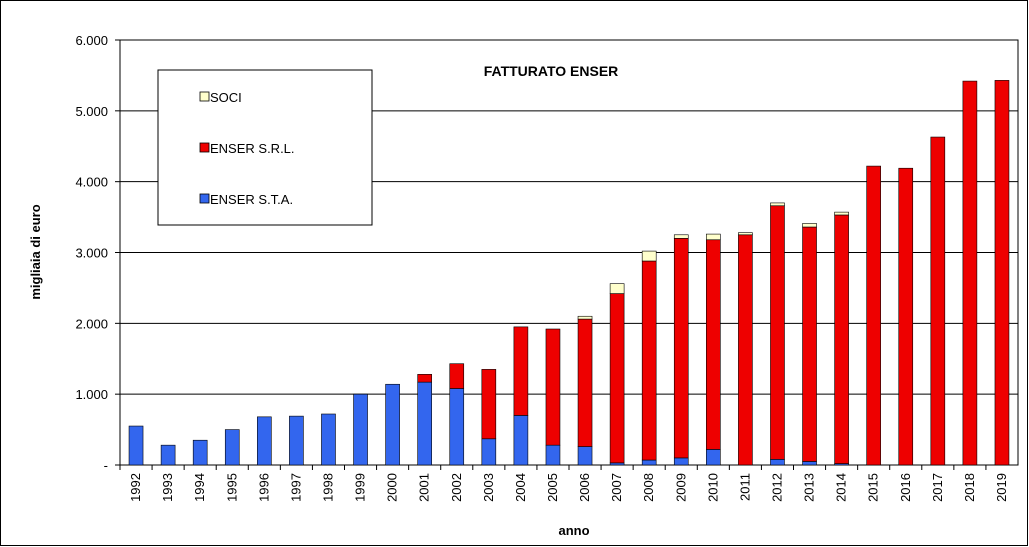 The image size is (1029, 547). I want to click on x-tick-label: 2011, so click(744, 487).